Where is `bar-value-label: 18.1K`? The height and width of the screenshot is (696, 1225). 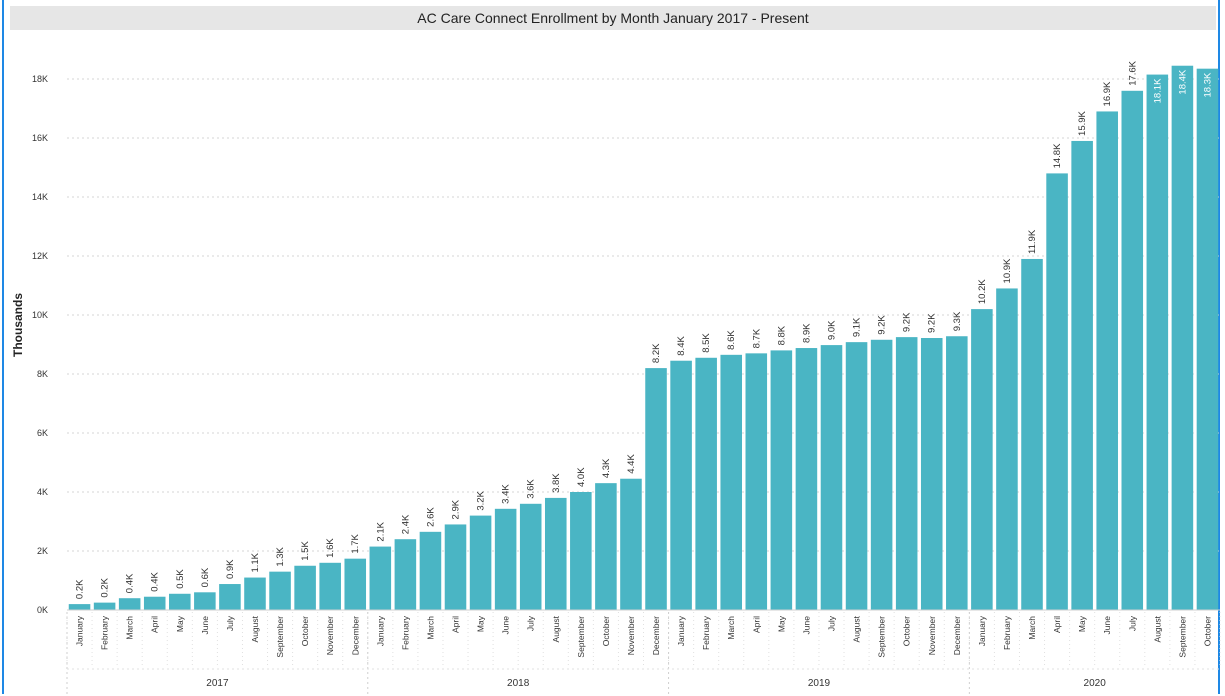 bar-value-label: 18.1K is located at coordinates (1157, 90).